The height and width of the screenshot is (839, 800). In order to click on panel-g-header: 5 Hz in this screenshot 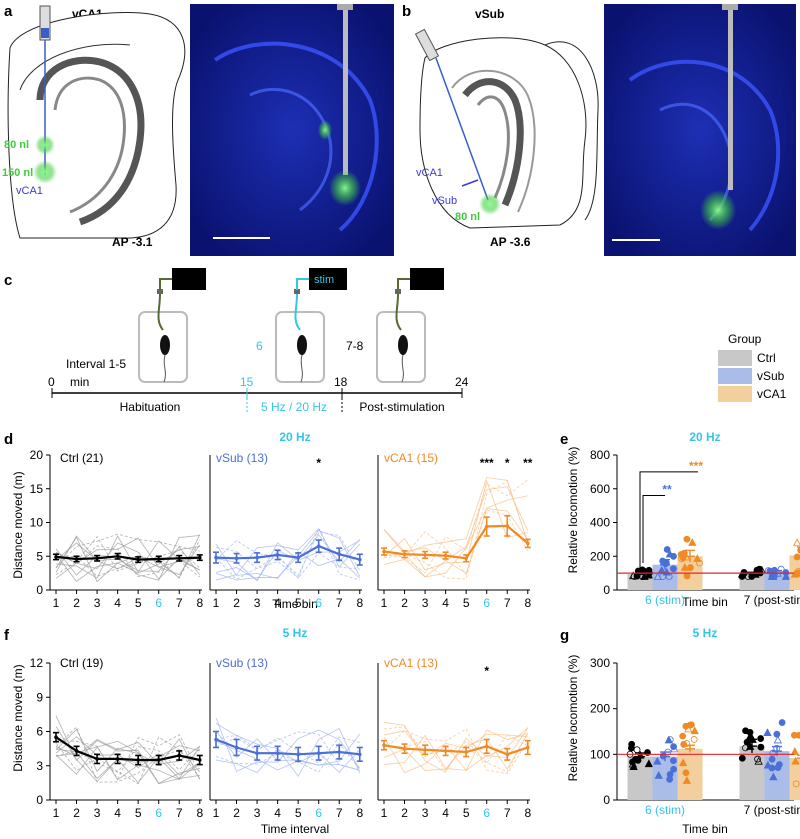, I will do `click(705, 633)`.